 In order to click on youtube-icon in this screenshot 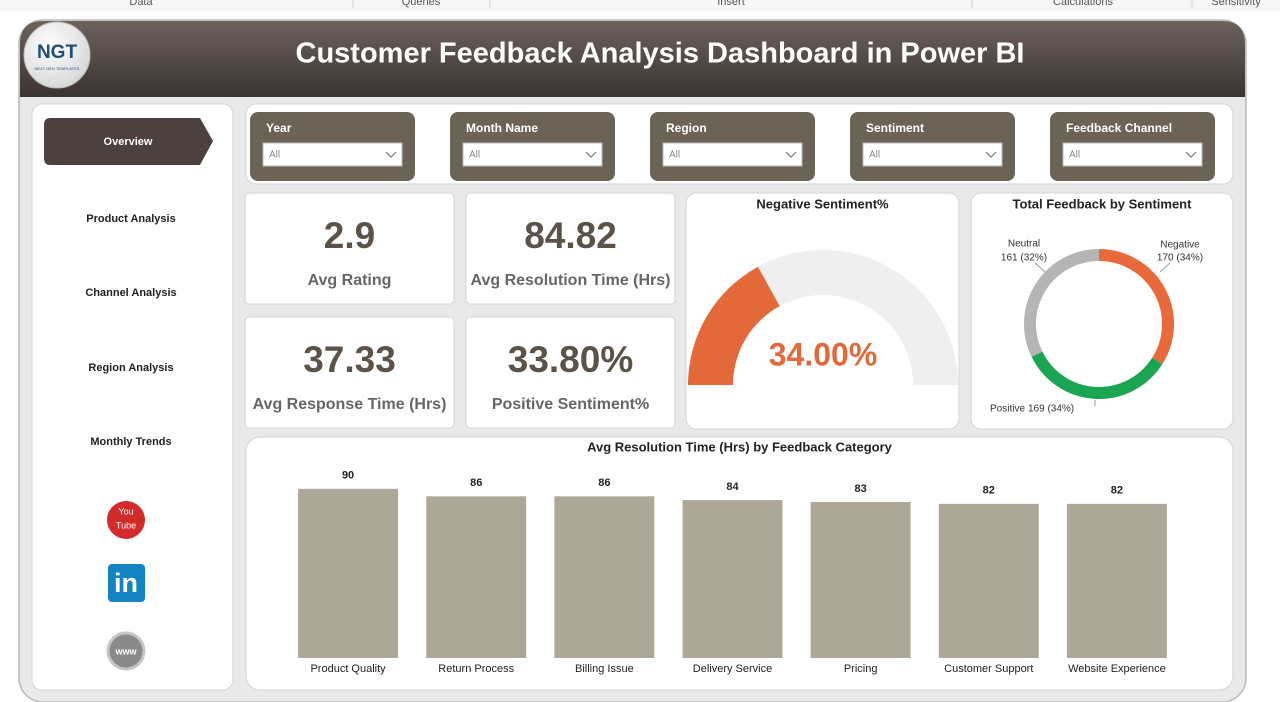, I will do `click(126, 520)`.